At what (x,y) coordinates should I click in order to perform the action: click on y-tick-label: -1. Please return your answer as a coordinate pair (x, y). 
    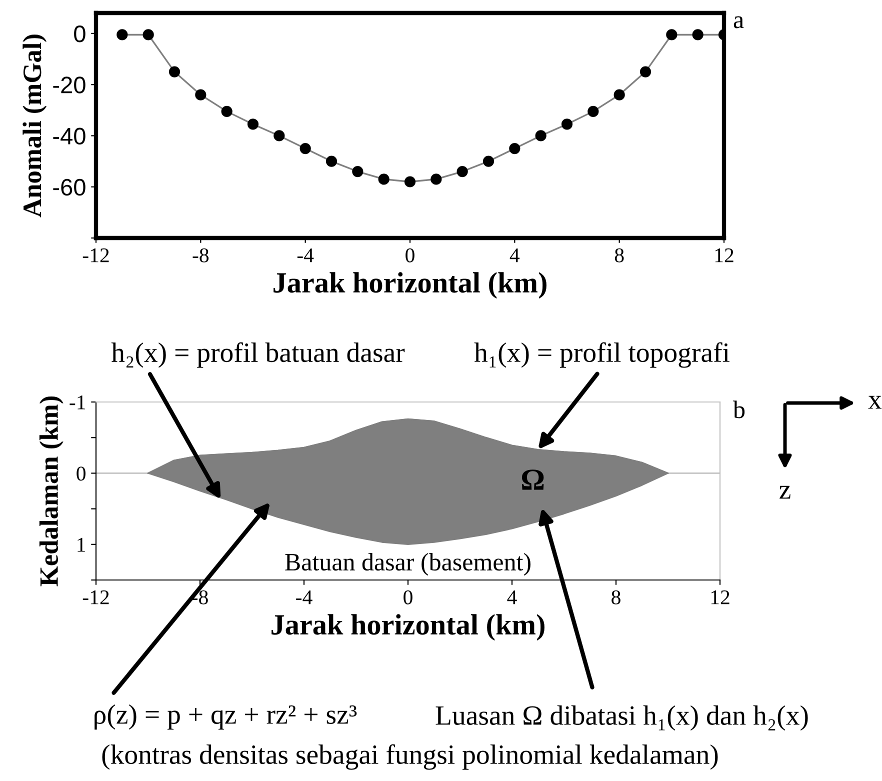
    Looking at the image, I should click on (78, 402).